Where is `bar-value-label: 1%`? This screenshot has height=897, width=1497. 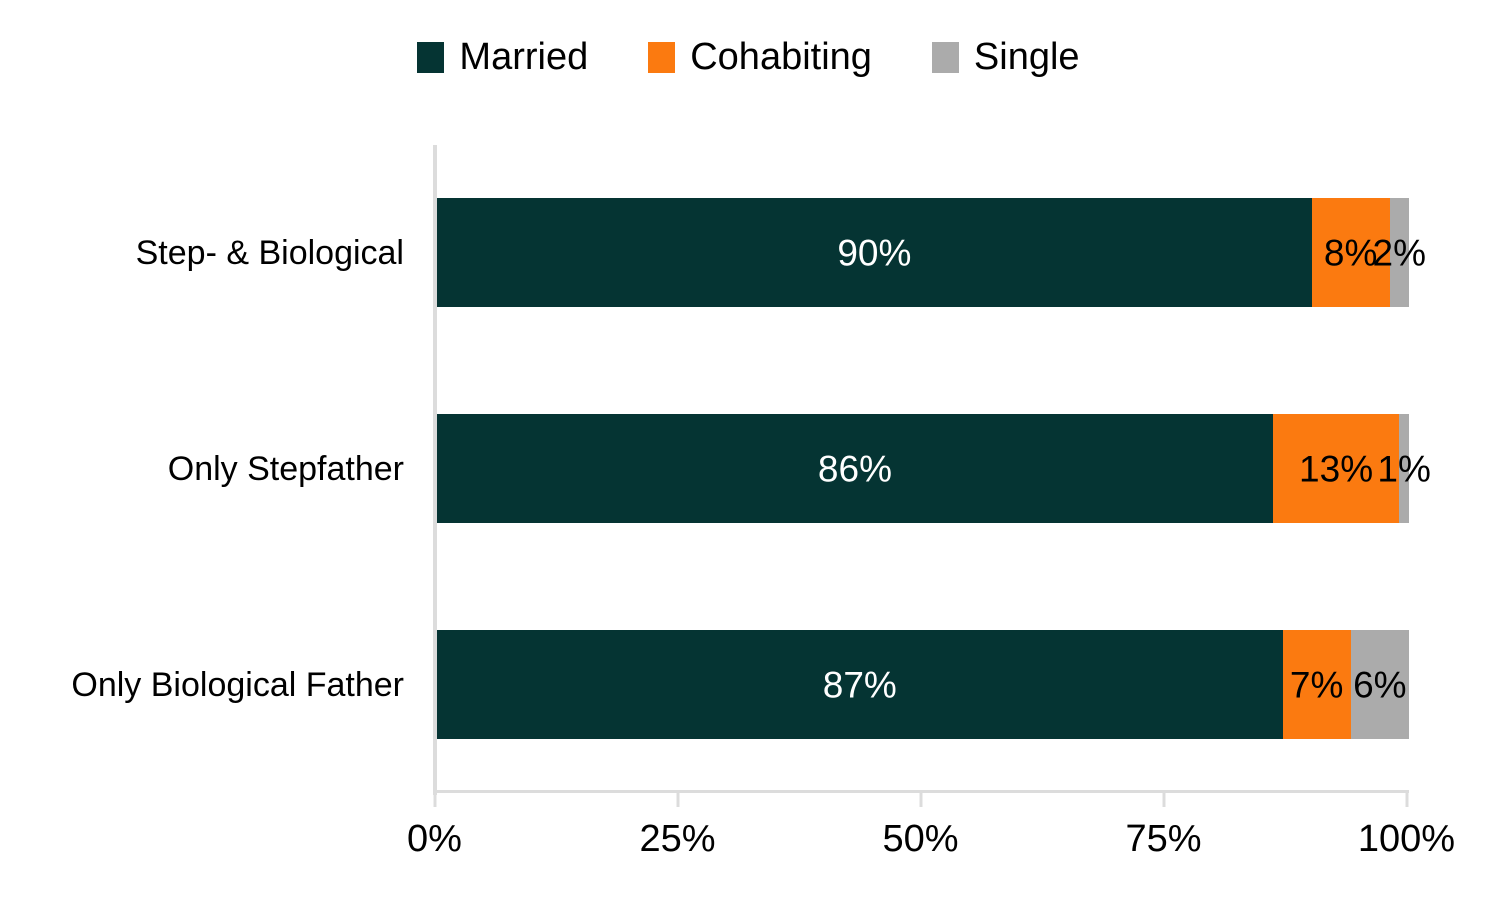 bar-value-label: 1% is located at coordinates (1404, 468).